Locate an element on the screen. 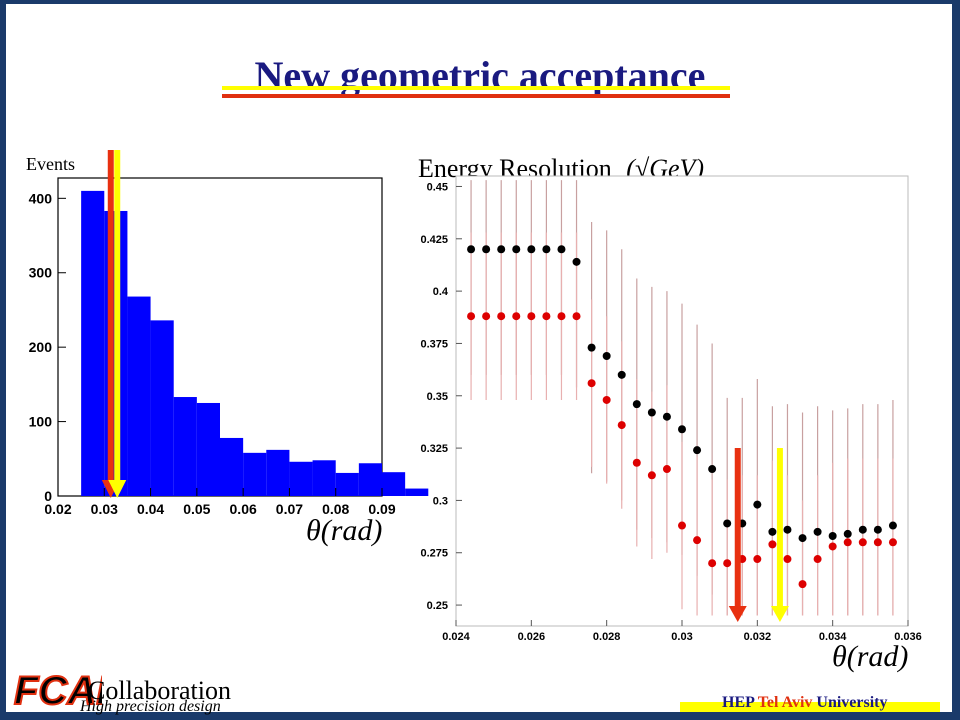 The width and height of the screenshot is (960, 720). res-xtick-label: 0.032 is located at coordinates (758, 637).